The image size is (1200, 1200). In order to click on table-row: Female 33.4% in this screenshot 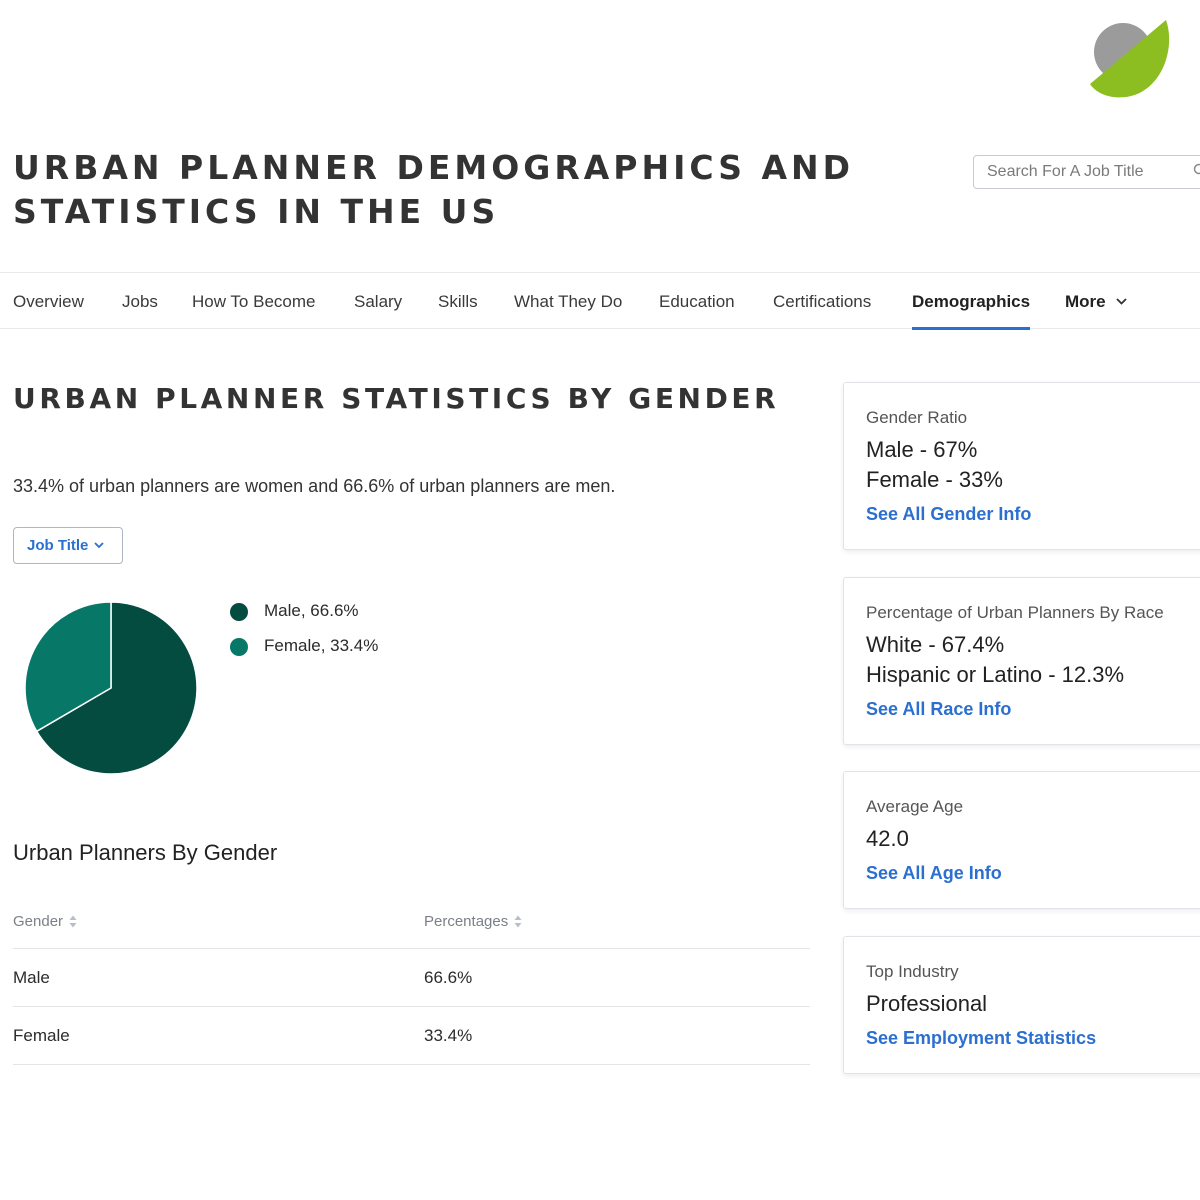, I will do `click(411, 1035)`.